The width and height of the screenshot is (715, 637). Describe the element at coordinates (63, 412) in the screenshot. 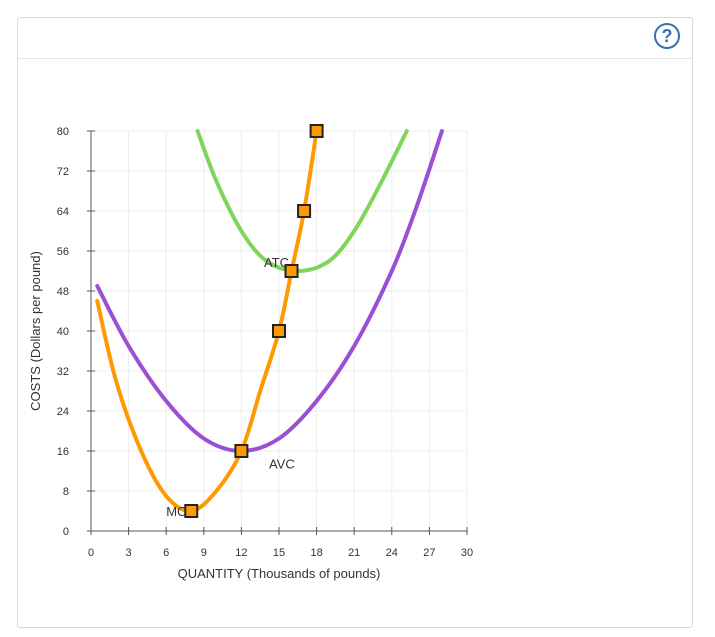

I see `y-tick-label: 24` at that location.